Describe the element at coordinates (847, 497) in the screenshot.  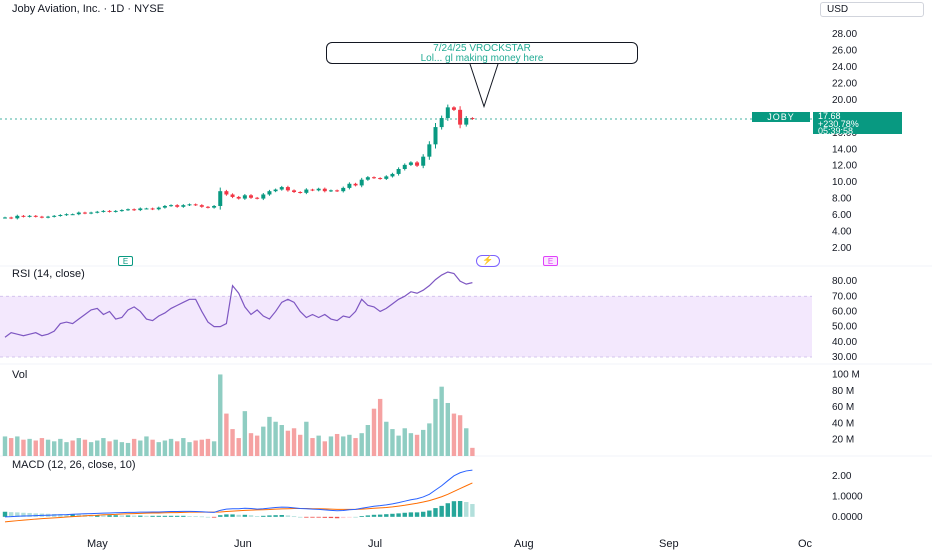
I see `macd-tick-1: 1.0000` at that location.